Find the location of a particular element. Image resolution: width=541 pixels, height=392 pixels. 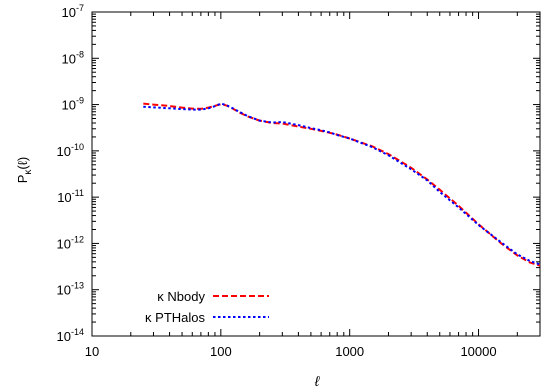

y-tick-label: 10⁻¹³ is located at coordinates (70, 289).